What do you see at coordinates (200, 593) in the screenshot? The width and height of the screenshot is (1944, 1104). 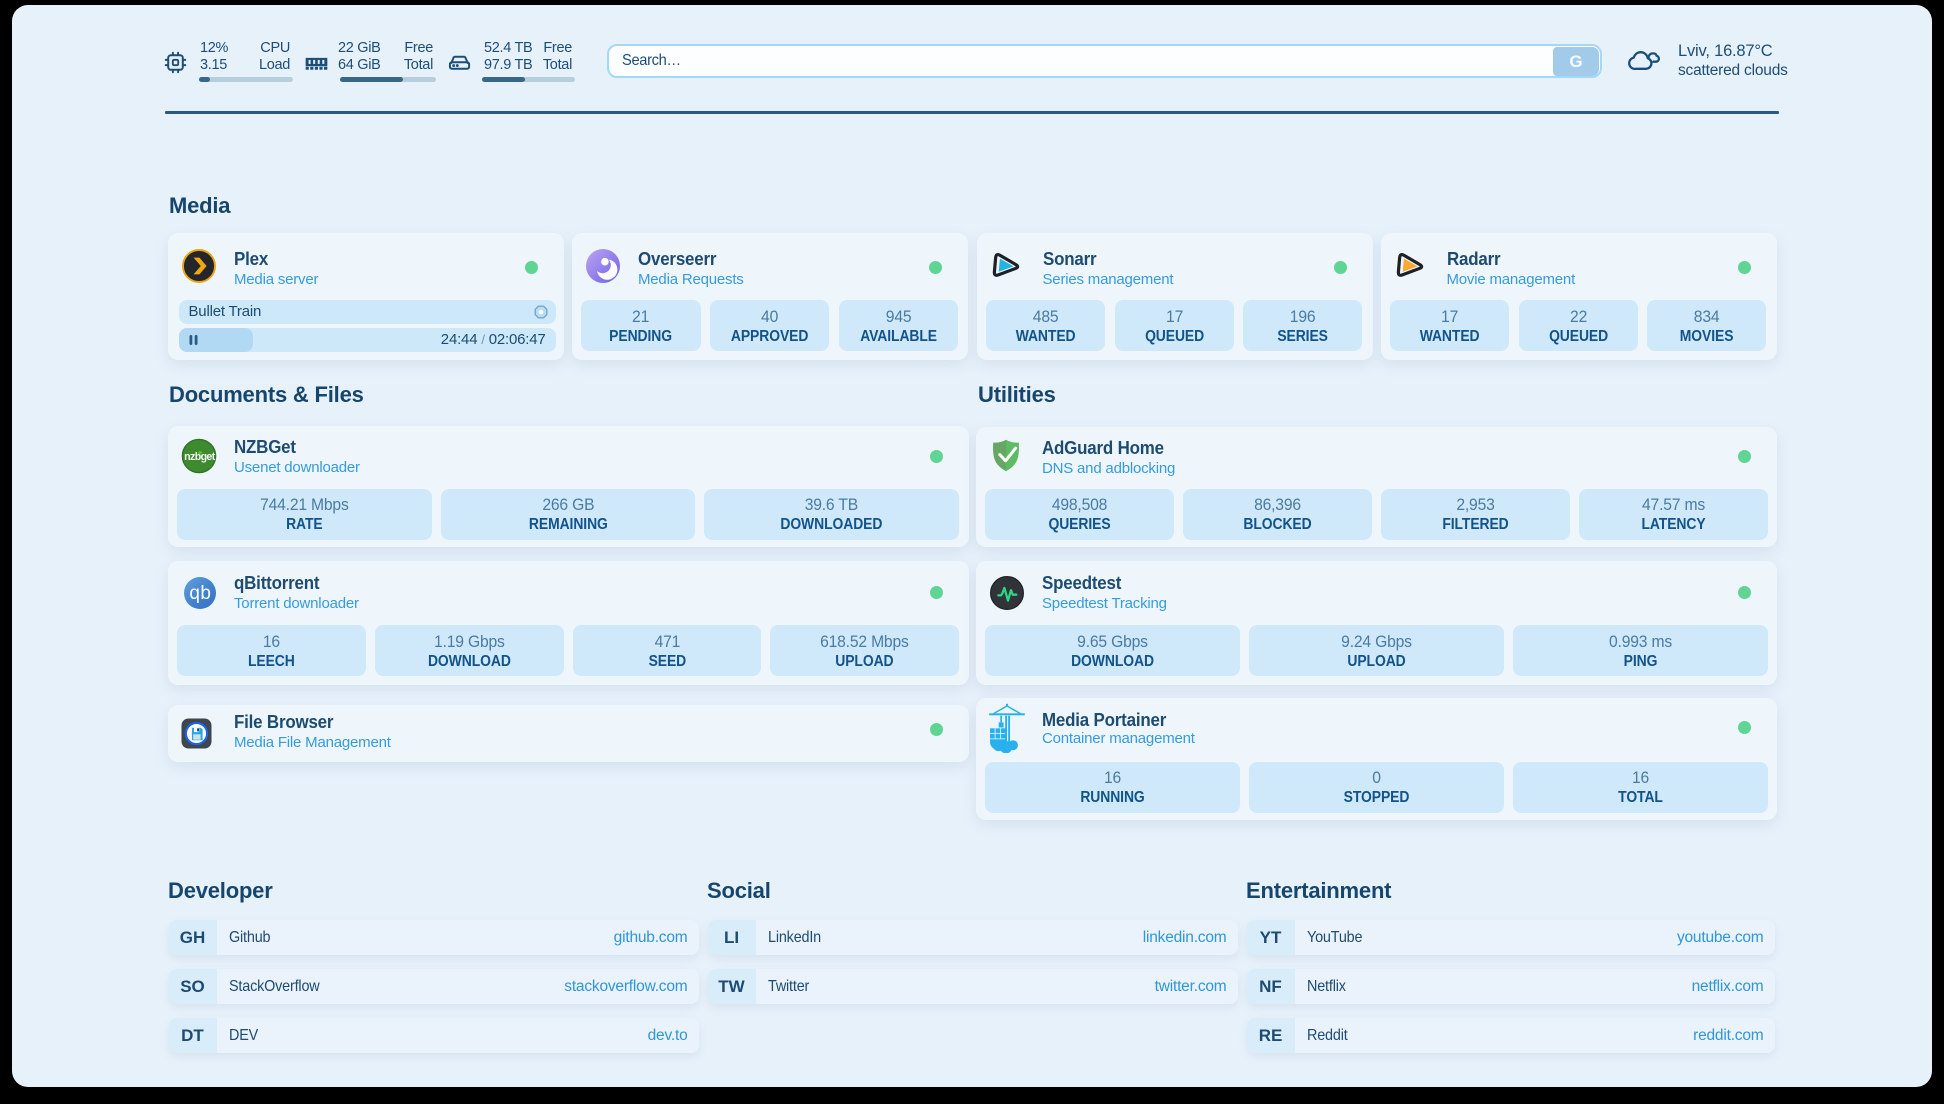 I see `svg-text: qb` at bounding box center [200, 593].